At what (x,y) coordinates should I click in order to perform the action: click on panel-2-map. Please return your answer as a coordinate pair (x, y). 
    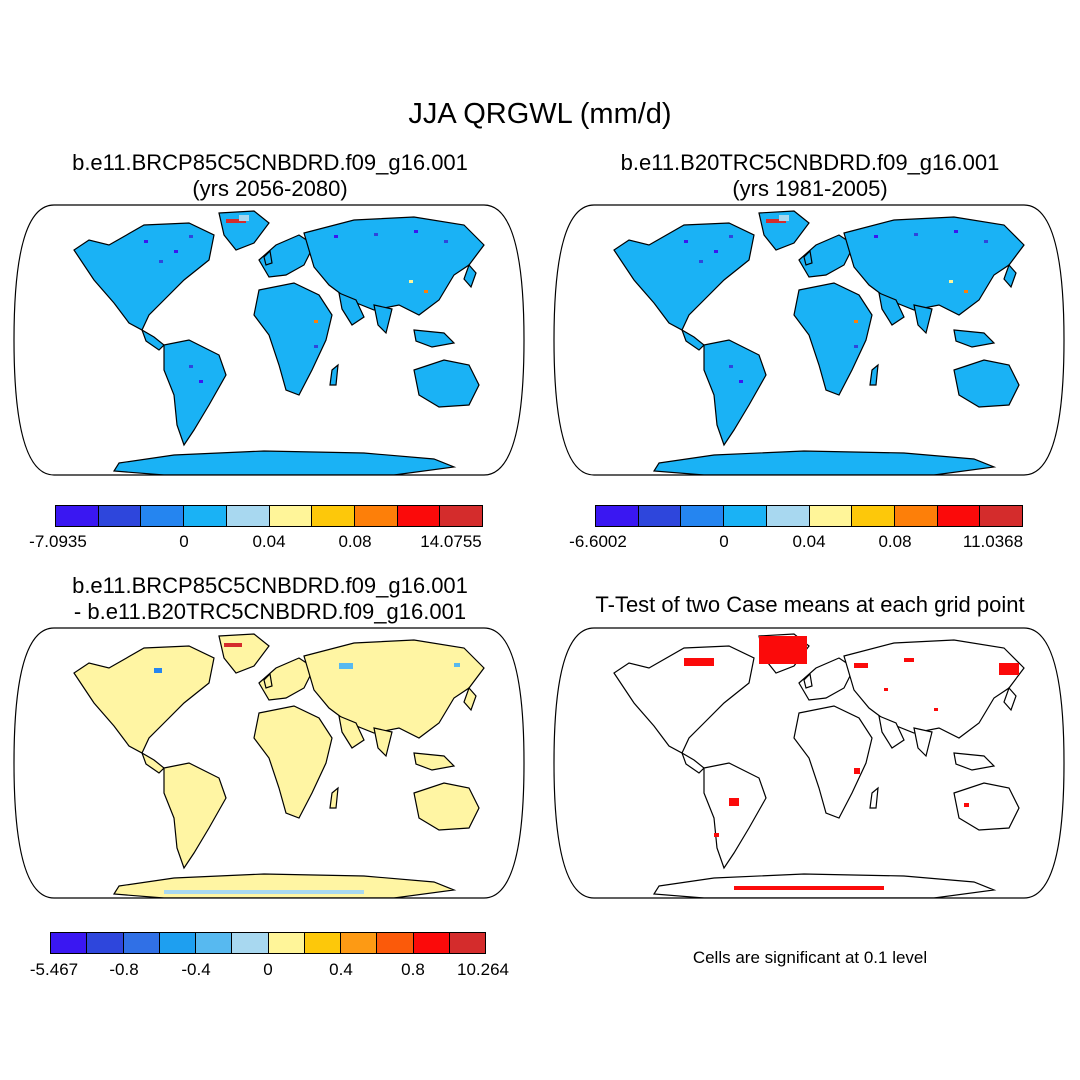
    Looking at the image, I should click on (809, 340).